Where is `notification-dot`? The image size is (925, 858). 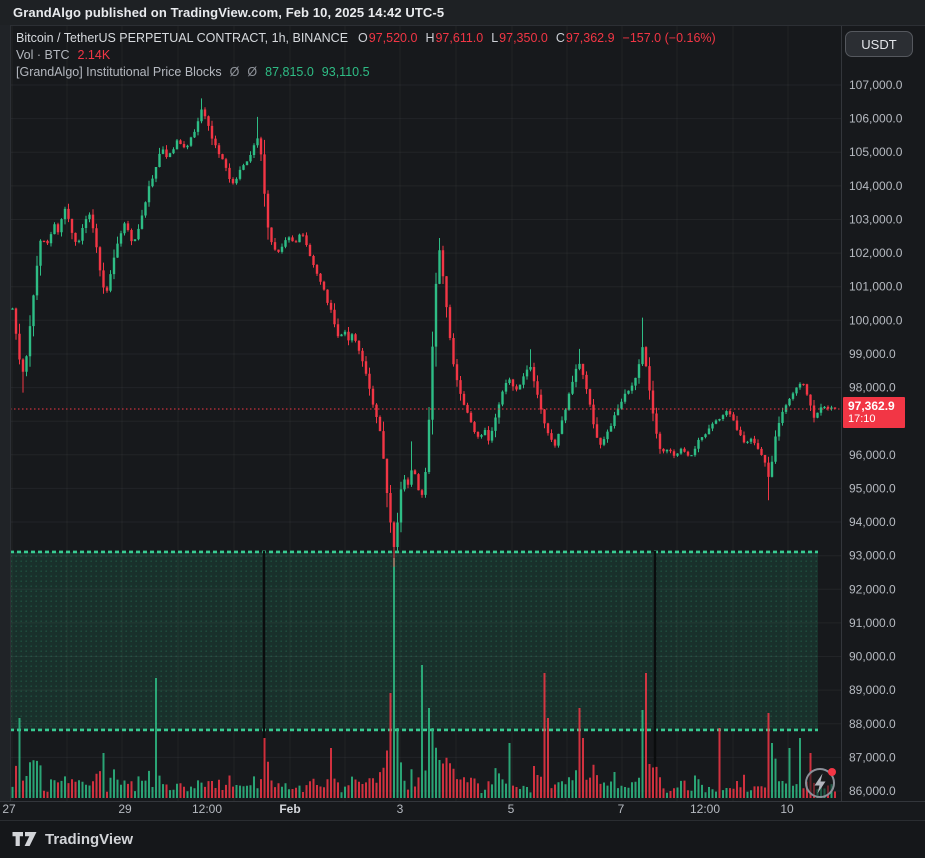
notification-dot is located at coordinates (832, 772).